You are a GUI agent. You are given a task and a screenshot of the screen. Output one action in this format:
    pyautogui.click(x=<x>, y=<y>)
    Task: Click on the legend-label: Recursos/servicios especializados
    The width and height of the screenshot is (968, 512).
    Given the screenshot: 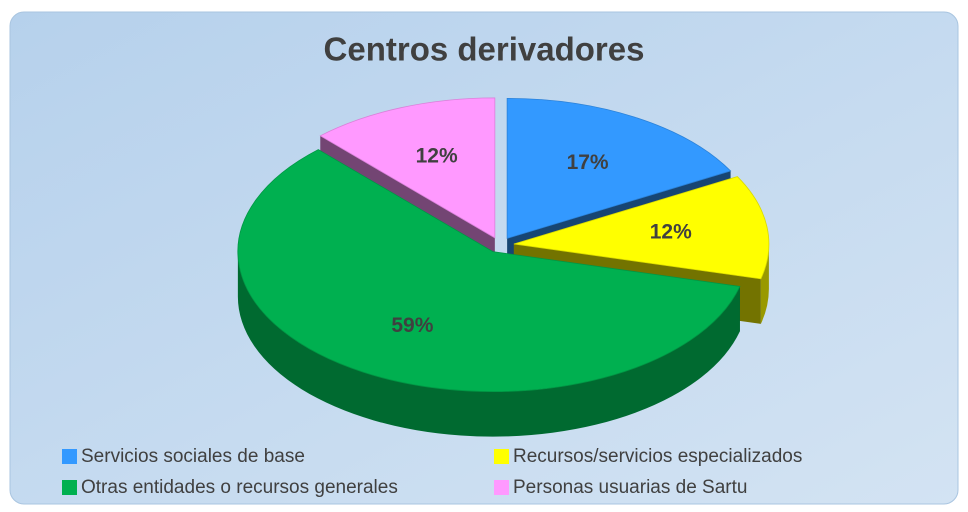 What is the action you would take?
    pyautogui.click(x=657, y=456)
    